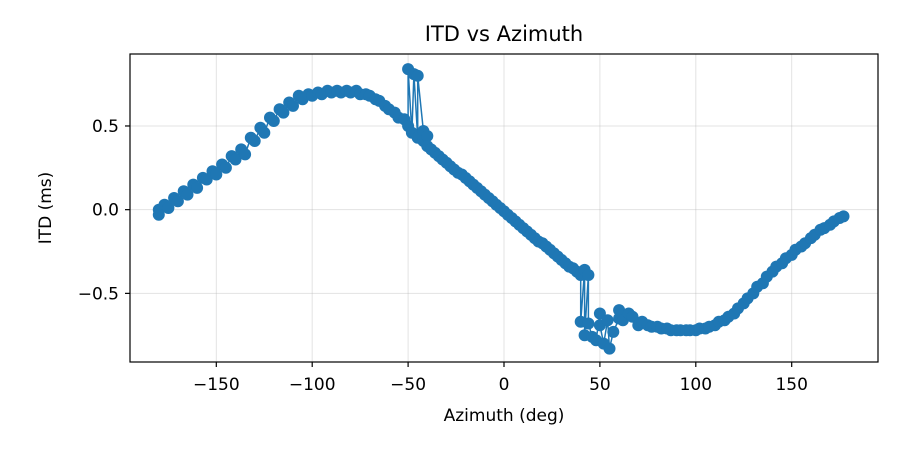  Describe the element at coordinates (504, 416) in the screenshot. I see `x-axis-label: Azimuth (deg)` at that location.